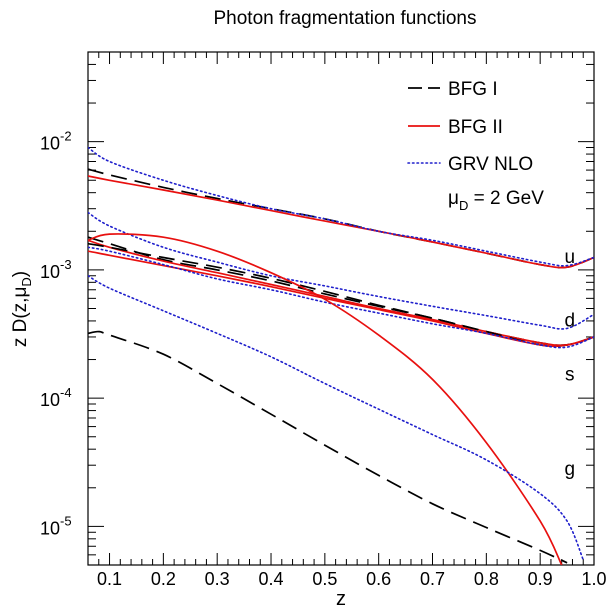 This screenshot has height=608, width=610. I want to click on y-axis-label-main: z D(z,μ, so click(20, 317).